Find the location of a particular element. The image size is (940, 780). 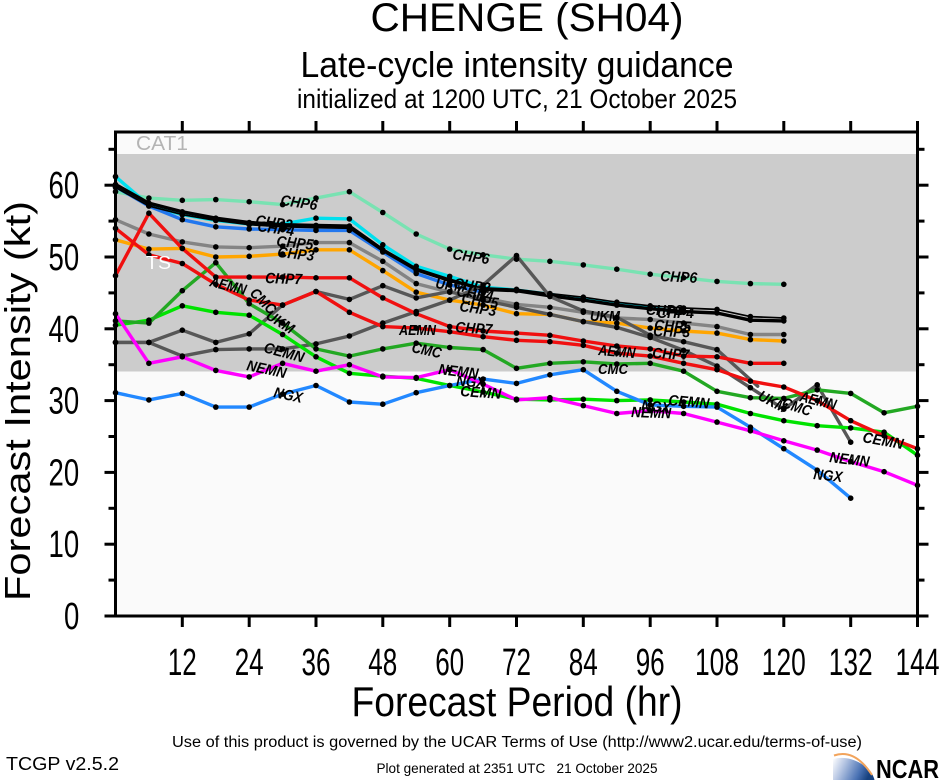

svg-text: 12 is located at coordinates (182, 663).